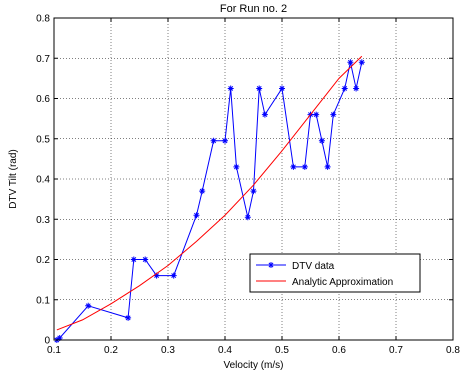 This screenshot has height=375, width=464. Describe the element at coordinates (453, 350) in the screenshot. I see `x-tick-label: 0.8` at that location.